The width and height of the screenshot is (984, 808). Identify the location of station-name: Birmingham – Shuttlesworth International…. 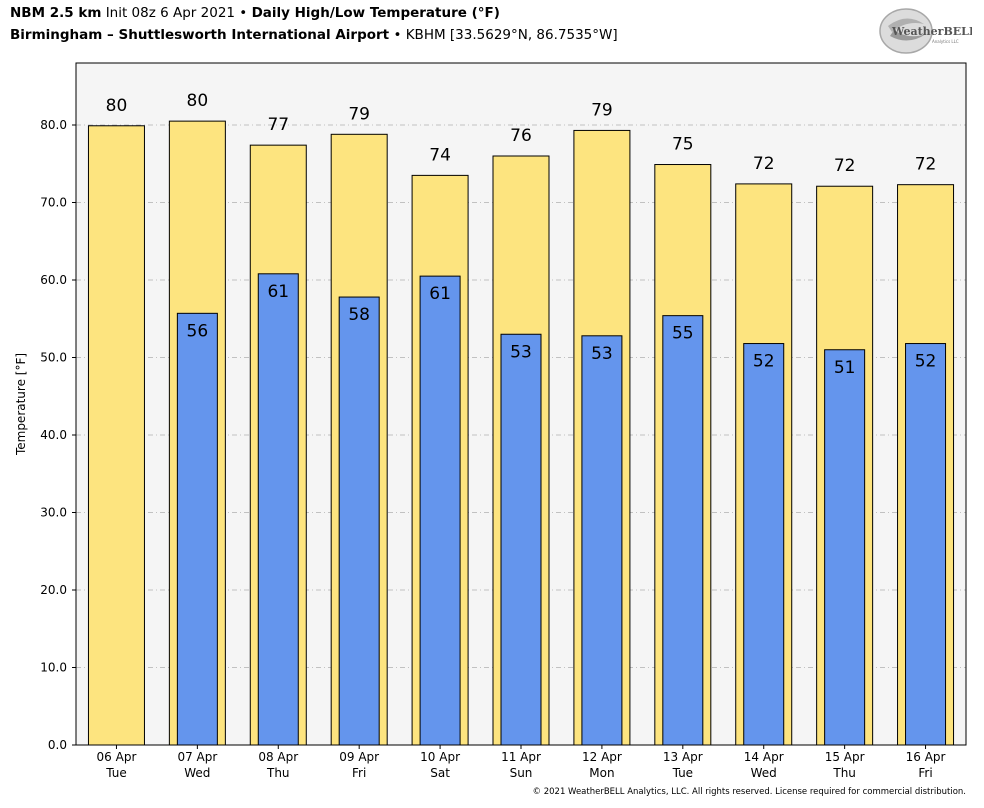
(200, 35).